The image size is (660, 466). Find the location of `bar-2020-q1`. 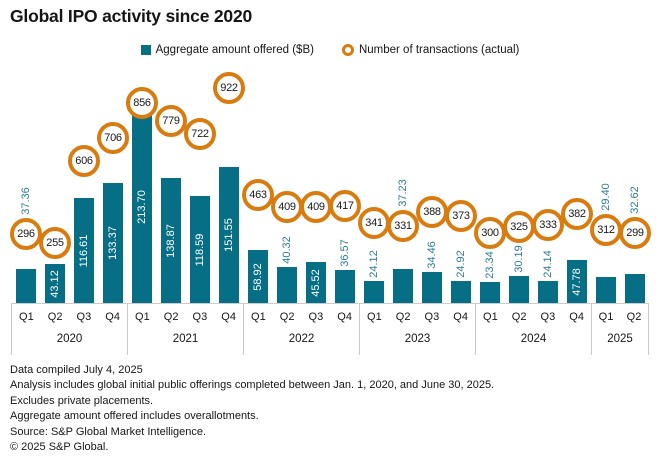

bar-2020-q1 is located at coordinates (26, 286).